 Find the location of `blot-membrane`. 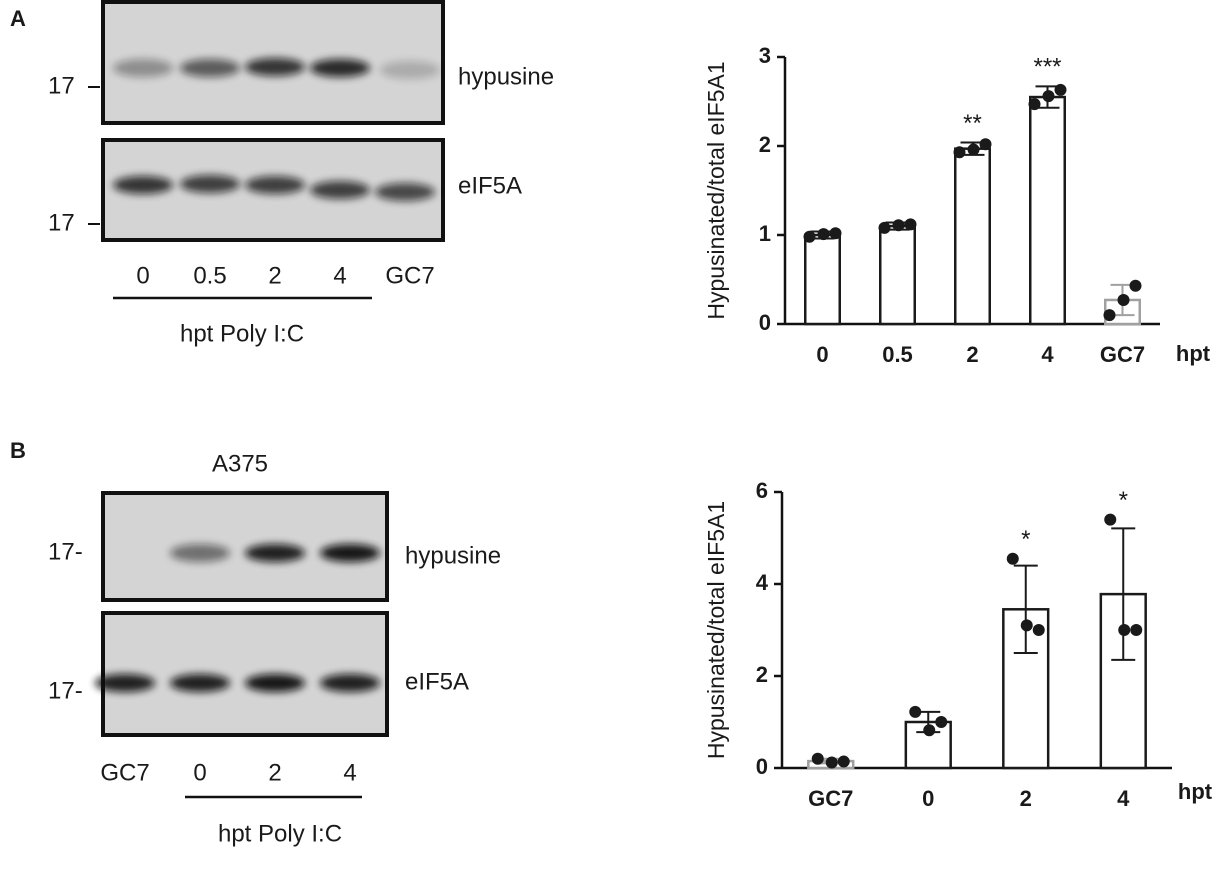

blot-membrane is located at coordinates (245, 674).